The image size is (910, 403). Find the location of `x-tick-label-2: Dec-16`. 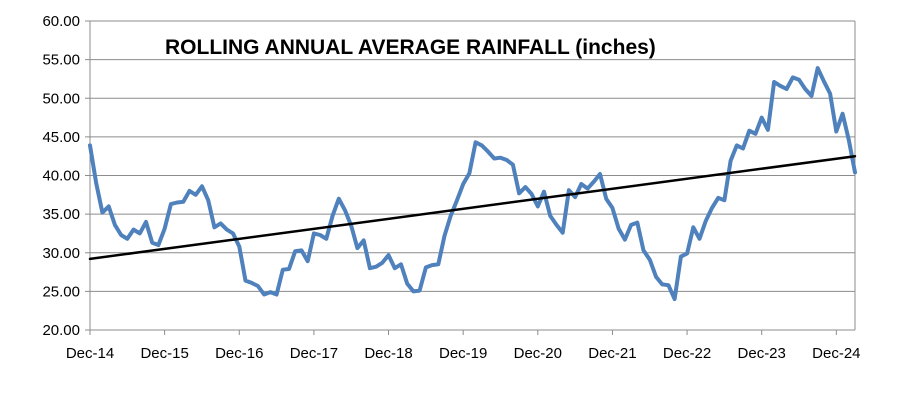

x-tick-label-2: Dec-16 is located at coordinates (239, 353).